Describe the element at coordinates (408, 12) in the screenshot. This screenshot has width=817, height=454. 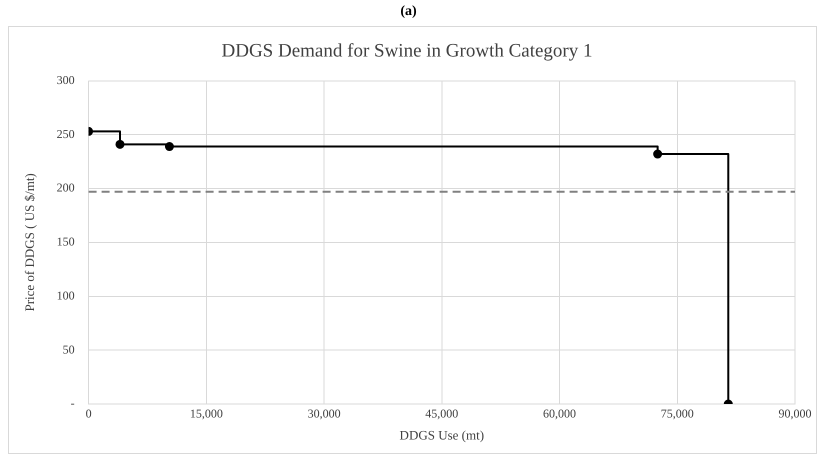
I see `chart-subtitle: (a)` at that location.